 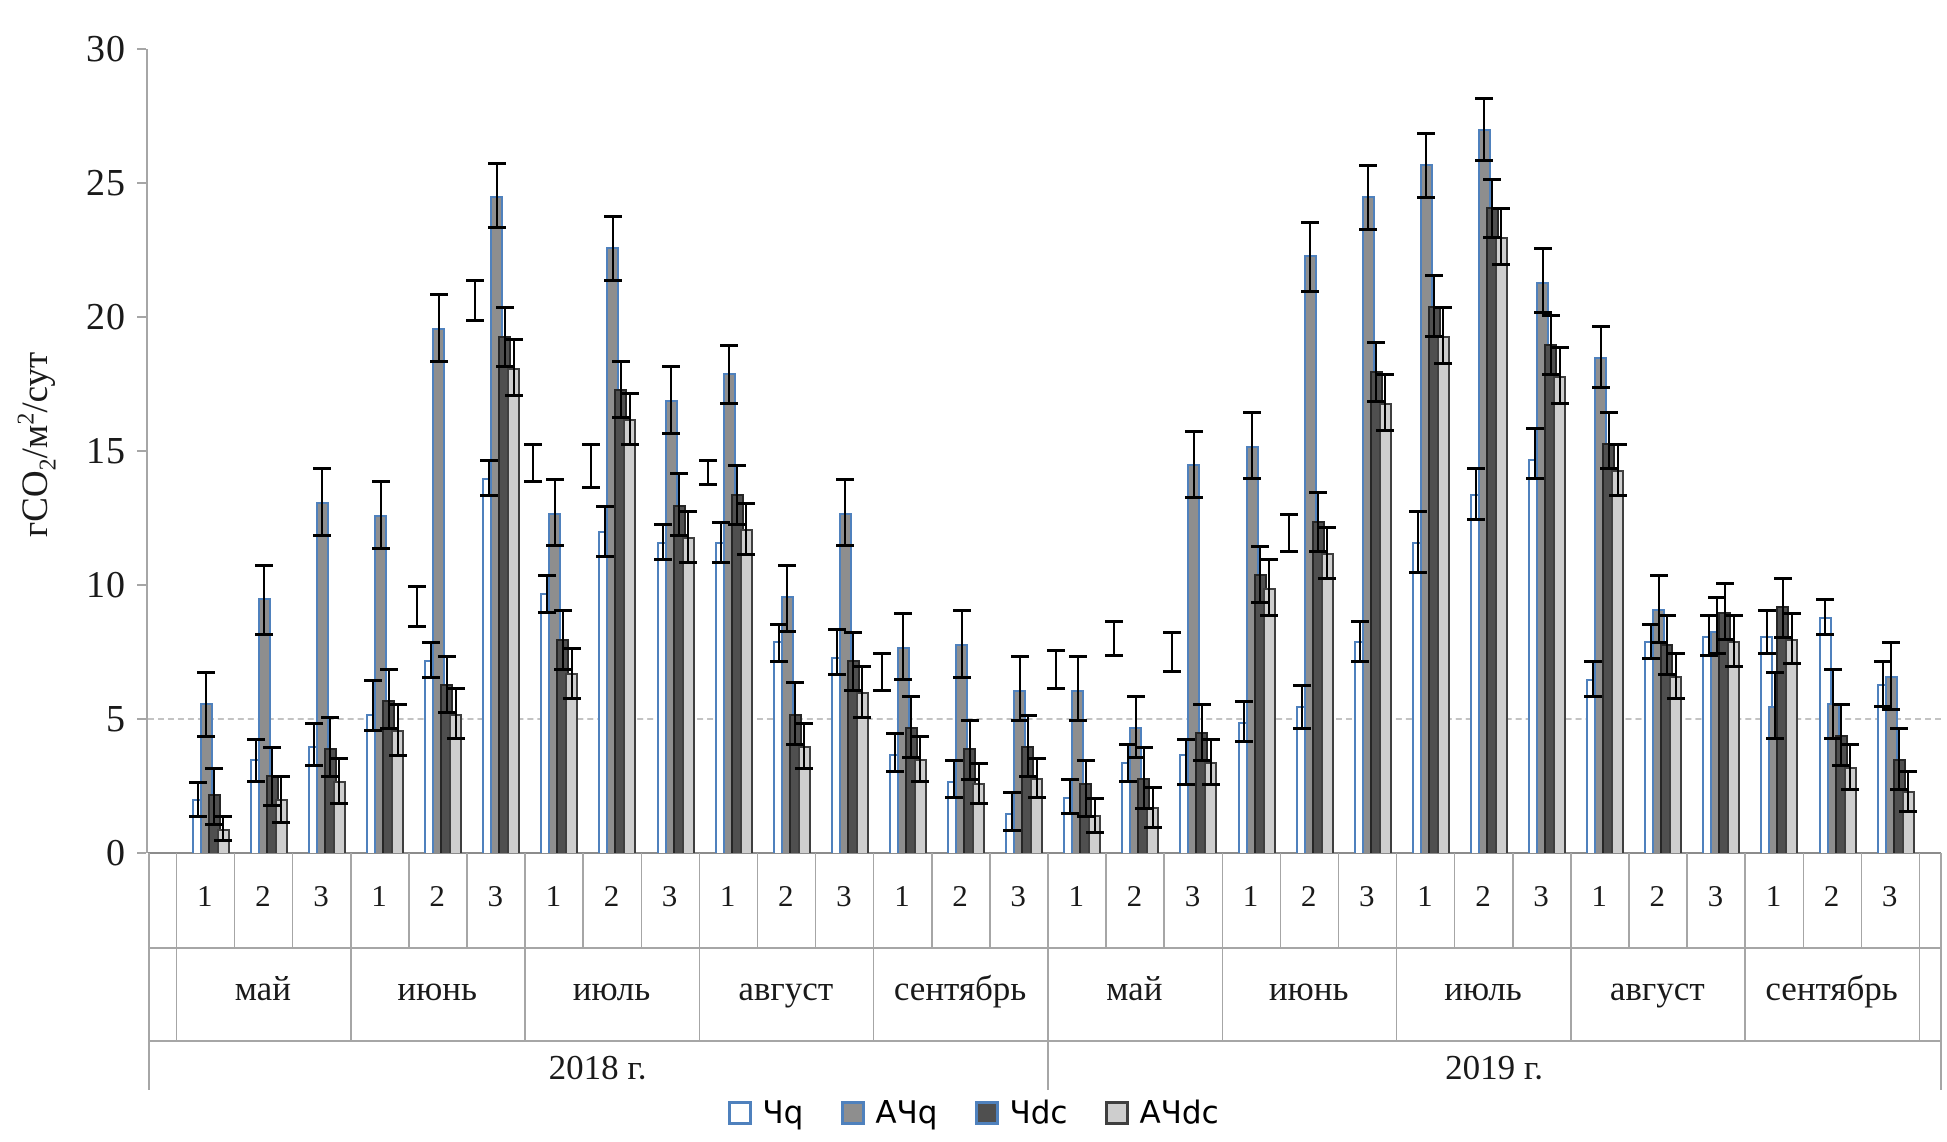 I want to click on y-tick-label: 30, so click(x=106, y=49).